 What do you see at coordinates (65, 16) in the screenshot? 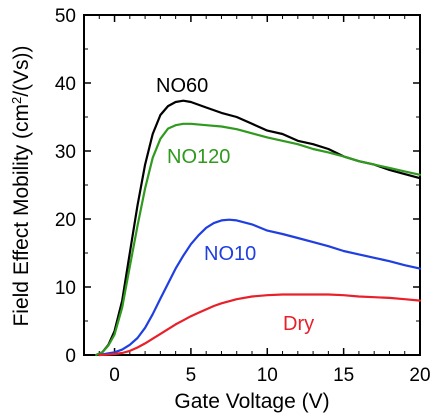
I see `y-tick-label: 50` at bounding box center [65, 16].